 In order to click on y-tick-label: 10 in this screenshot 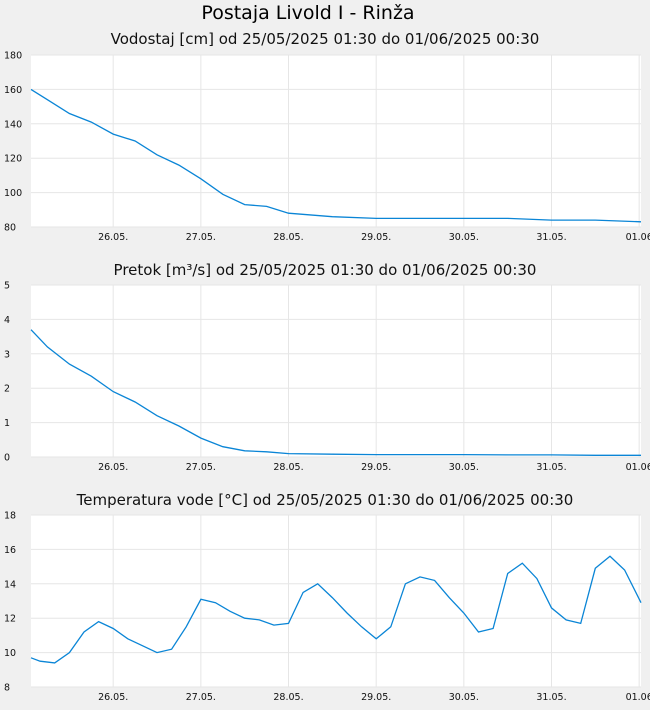, I will do `click(10, 653)`.